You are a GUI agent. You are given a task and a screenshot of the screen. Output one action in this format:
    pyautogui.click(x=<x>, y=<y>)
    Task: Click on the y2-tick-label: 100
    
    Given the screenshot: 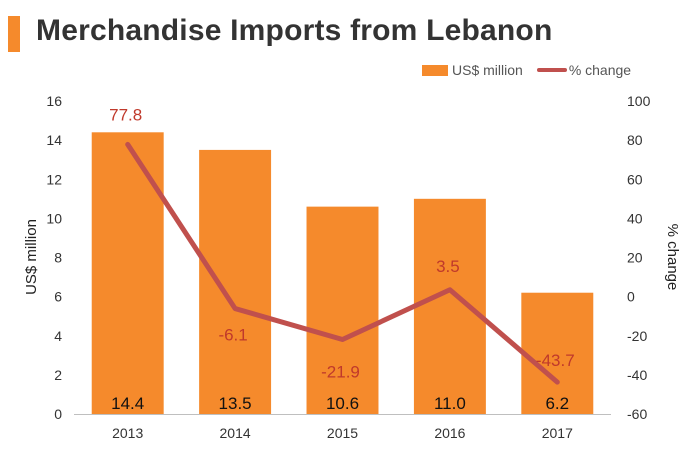 What is the action you would take?
    pyautogui.click(x=639, y=101)
    